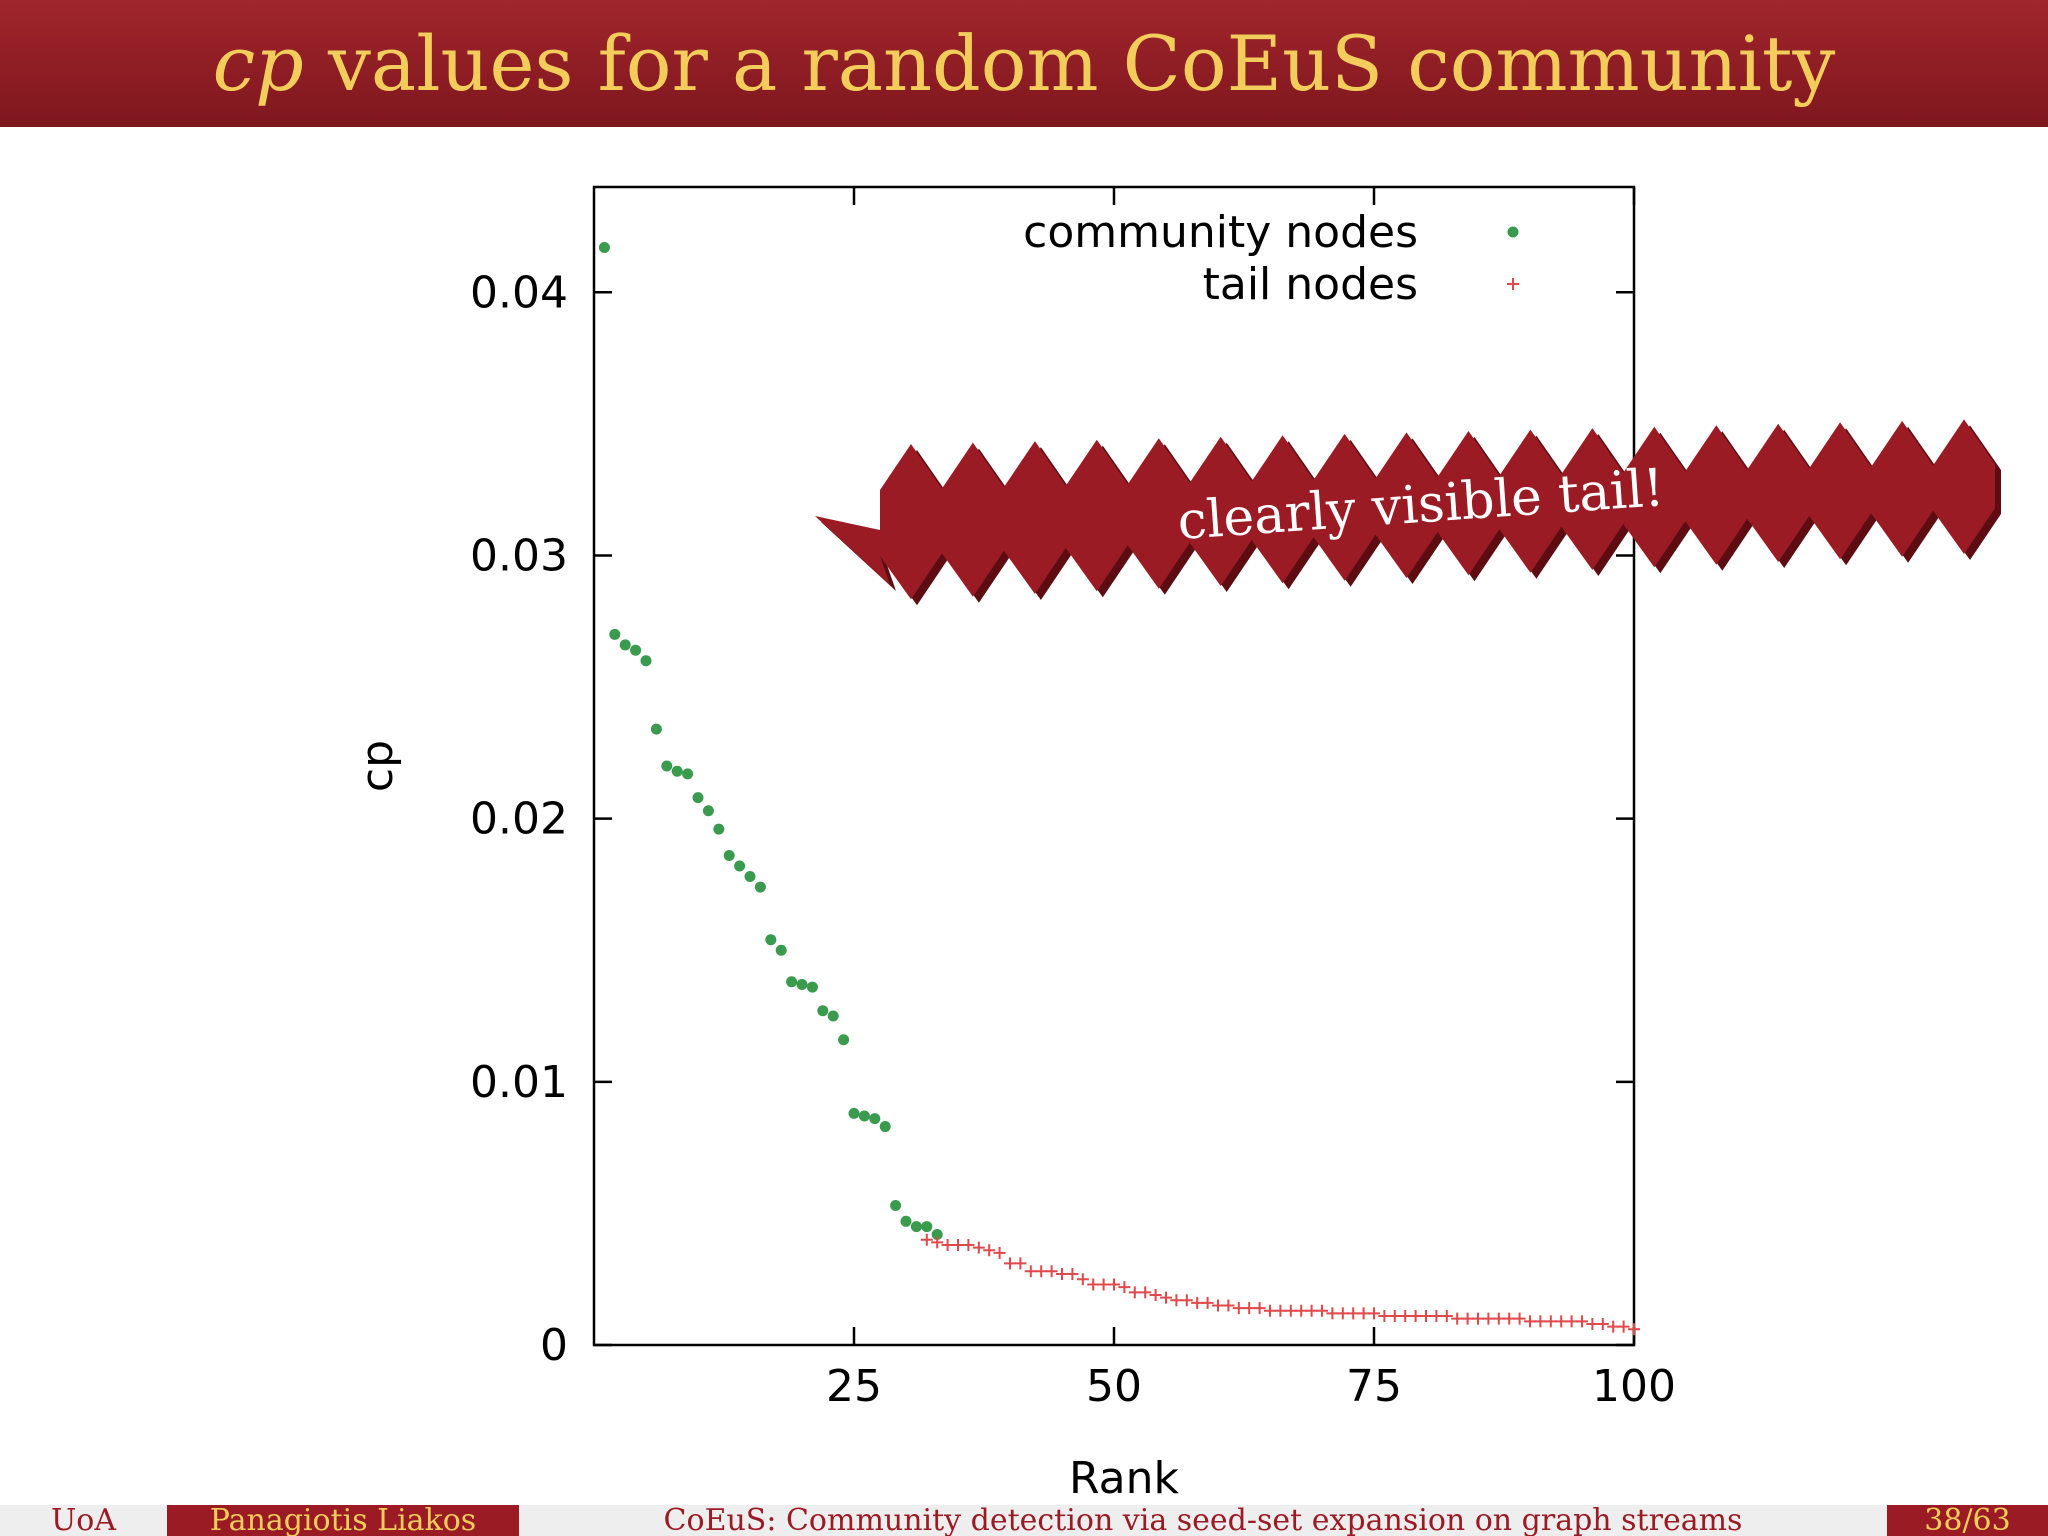  Describe the element at coordinates (1513, 232) in the screenshot. I see `legend-marker-community` at that location.